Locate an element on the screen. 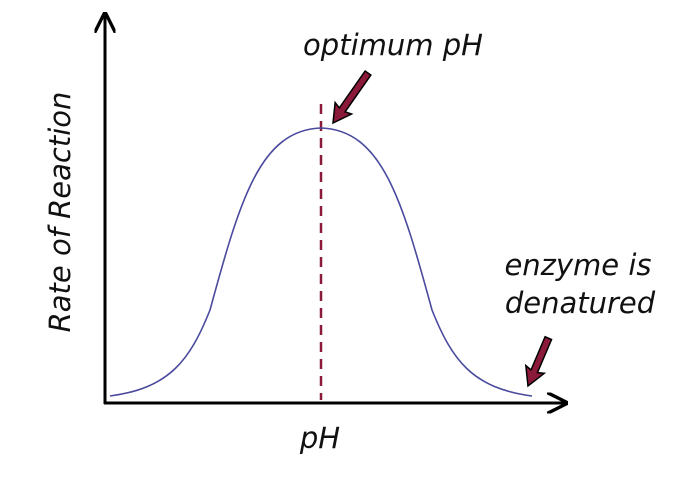 This screenshot has width=682, height=480. denatured-label: denatured is located at coordinates (580, 303).